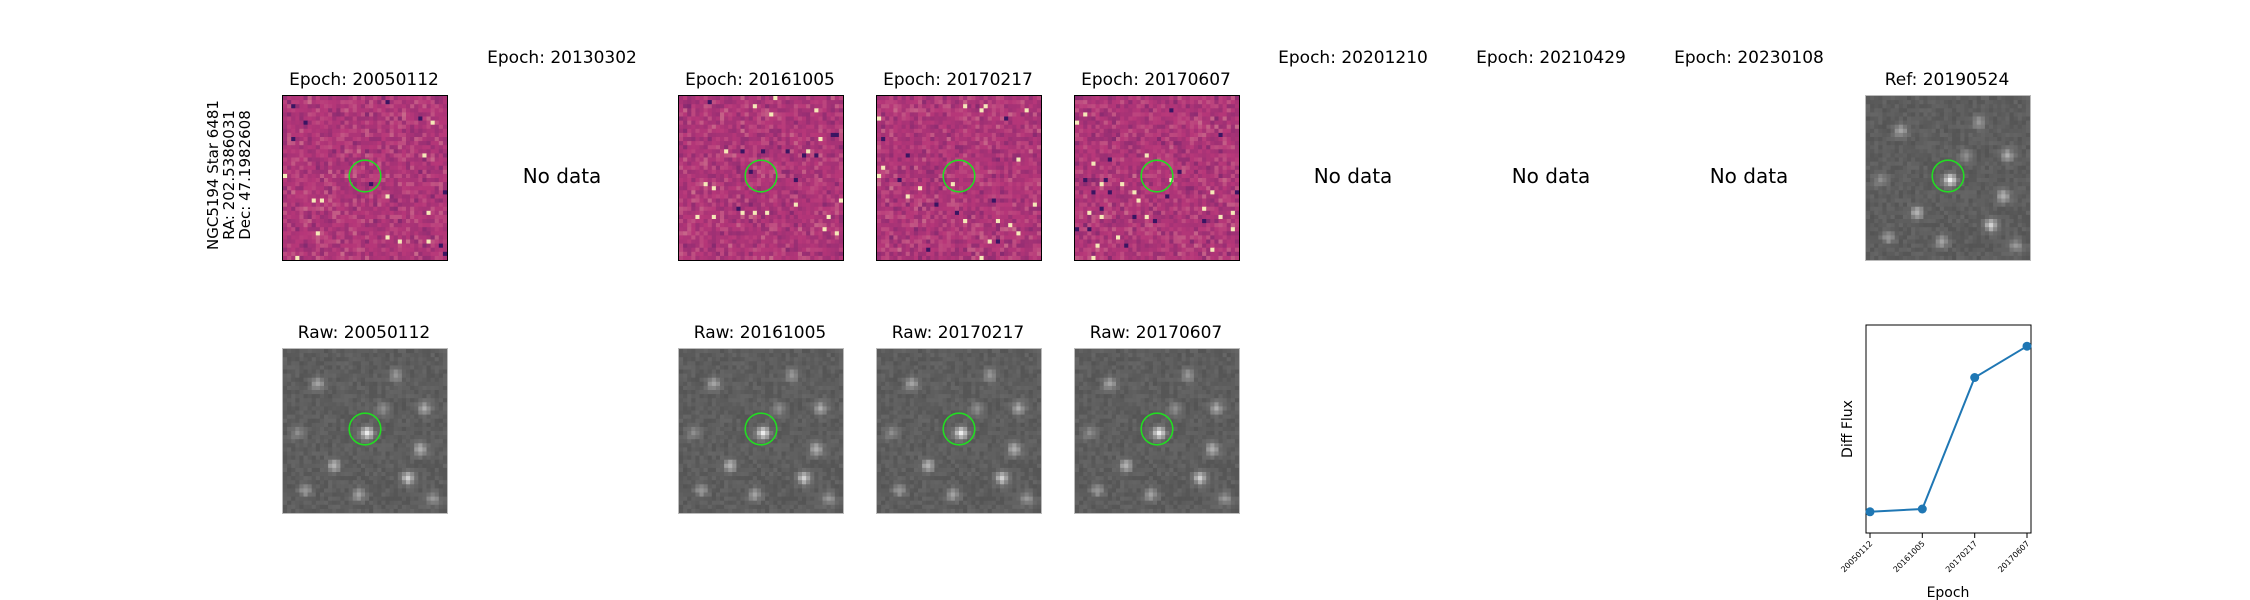 The height and width of the screenshot is (600, 2250). What do you see at coordinates (958, 80) in the screenshot?
I see `epoch-title-4: Epoch: 20170217` at bounding box center [958, 80].